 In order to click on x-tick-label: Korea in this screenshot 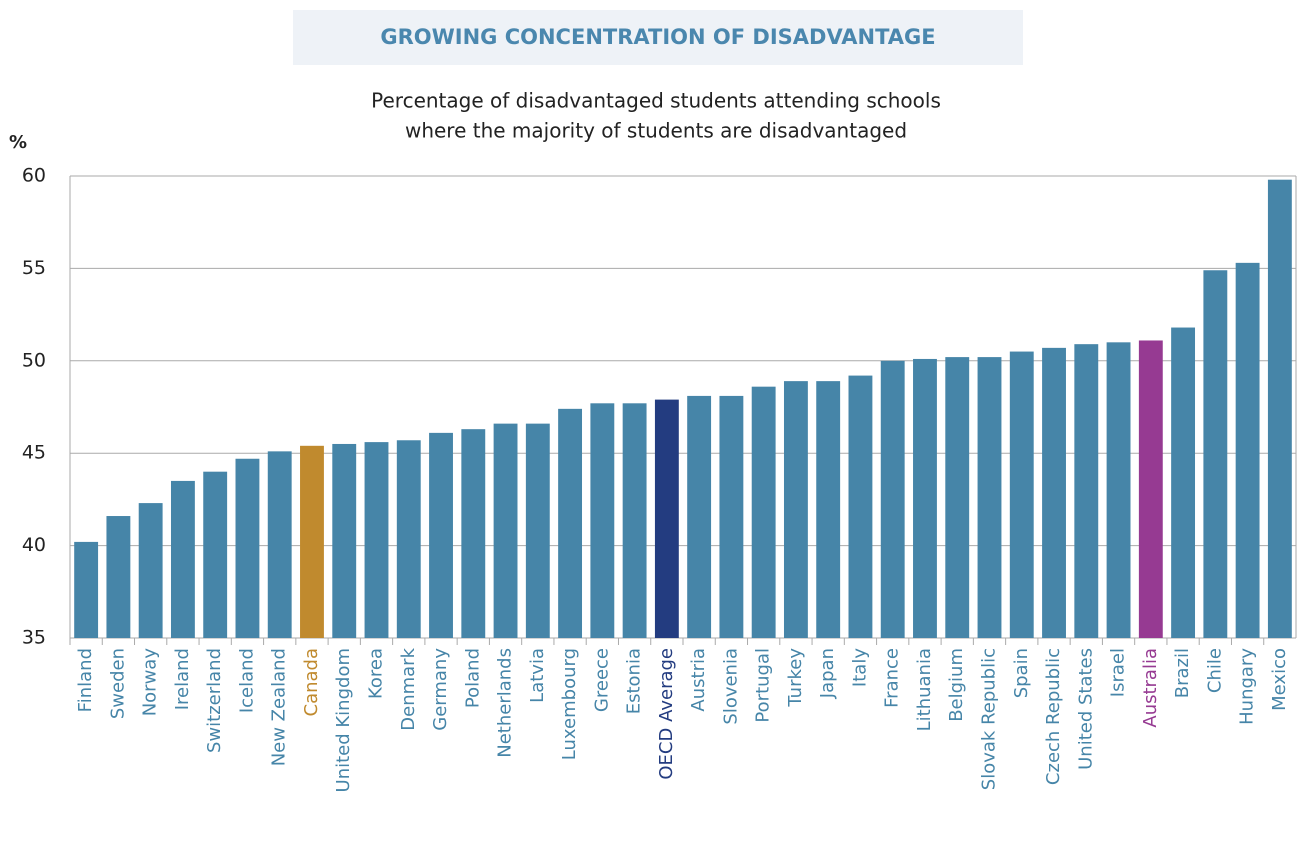, I will do `click(376, 673)`.